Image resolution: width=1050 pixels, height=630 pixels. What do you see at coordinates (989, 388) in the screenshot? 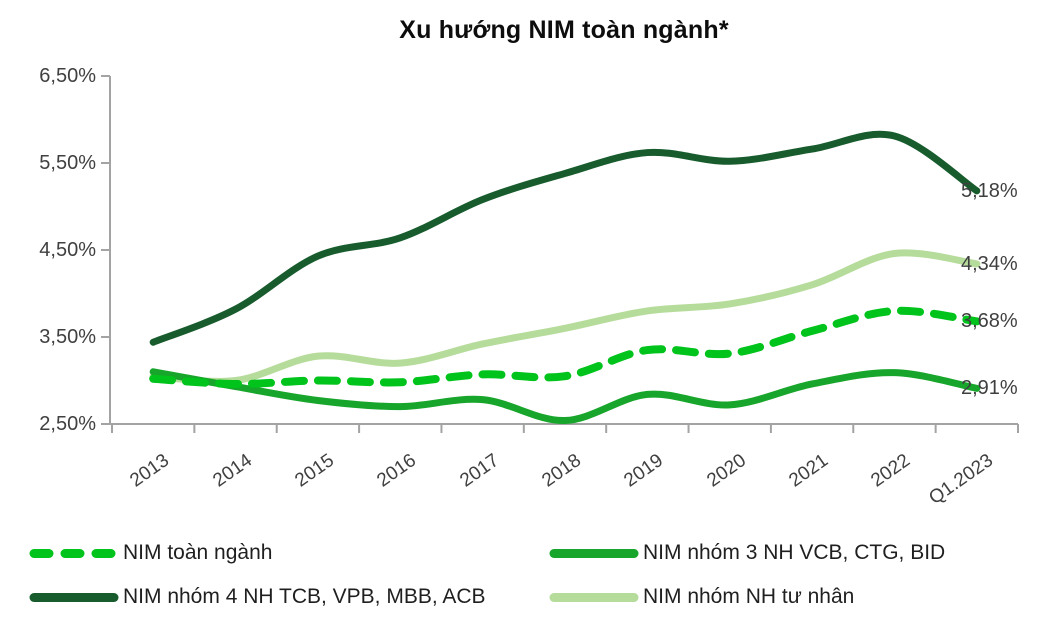
I see `series-end-label-group3: 2,91%` at bounding box center [989, 388].